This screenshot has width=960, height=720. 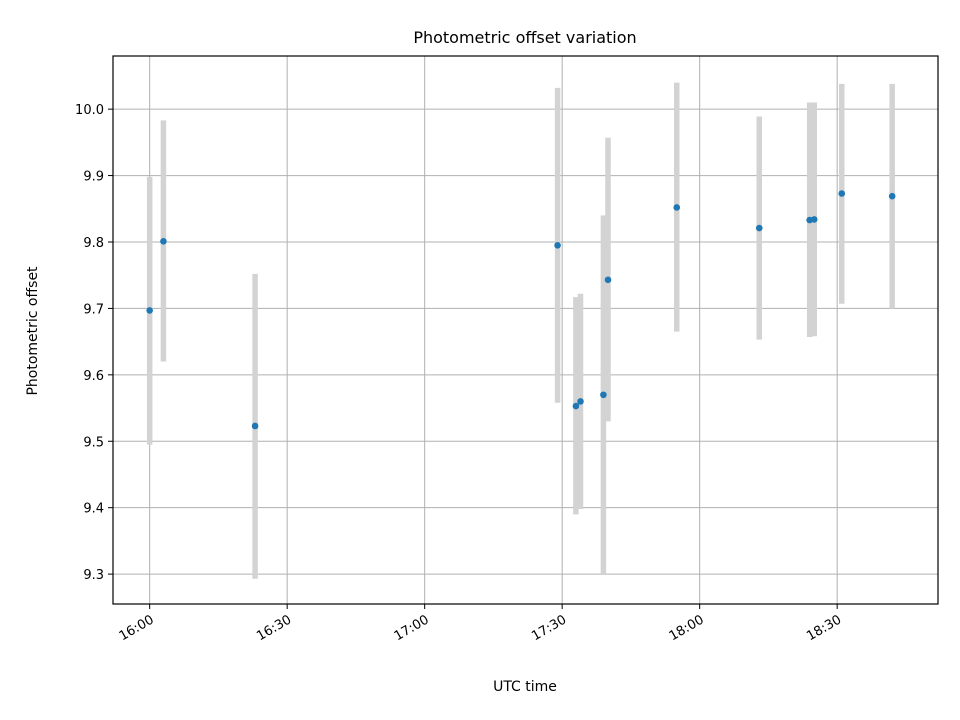 What do you see at coordinates (94, 343) in the screenshot?
I see `y-axis-ticks: 9.3 9.4 9.5 9.6 9.7 9.8 9.9 10.0` at bounding box center [94, 343].